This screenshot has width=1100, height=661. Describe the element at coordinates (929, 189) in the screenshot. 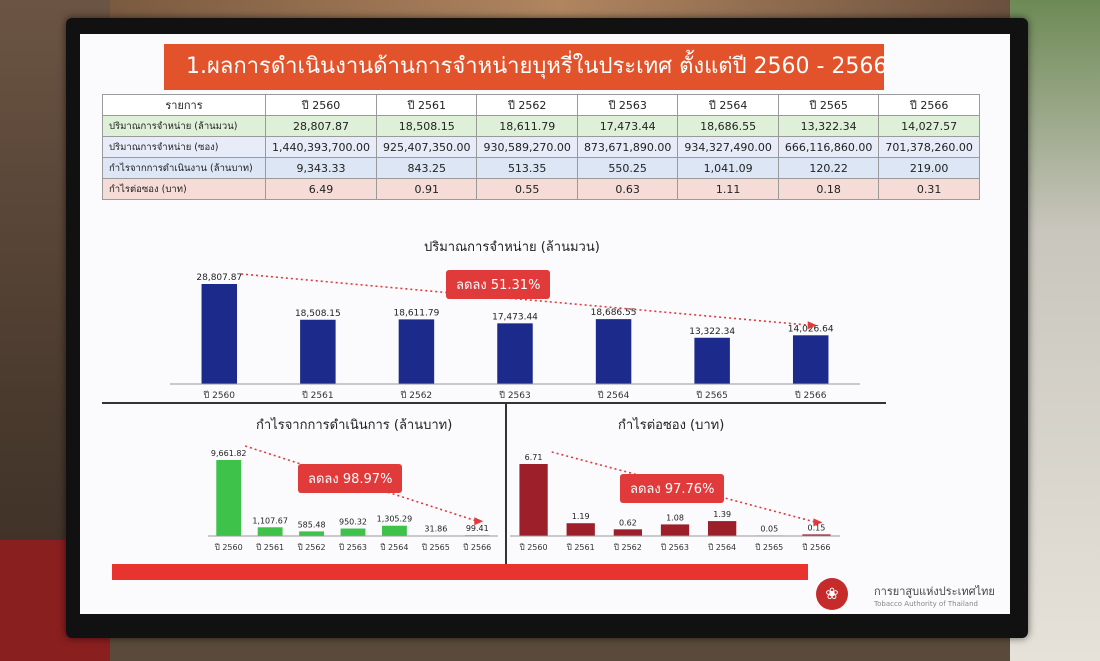

I see `table-cell: 0.31` at that location.